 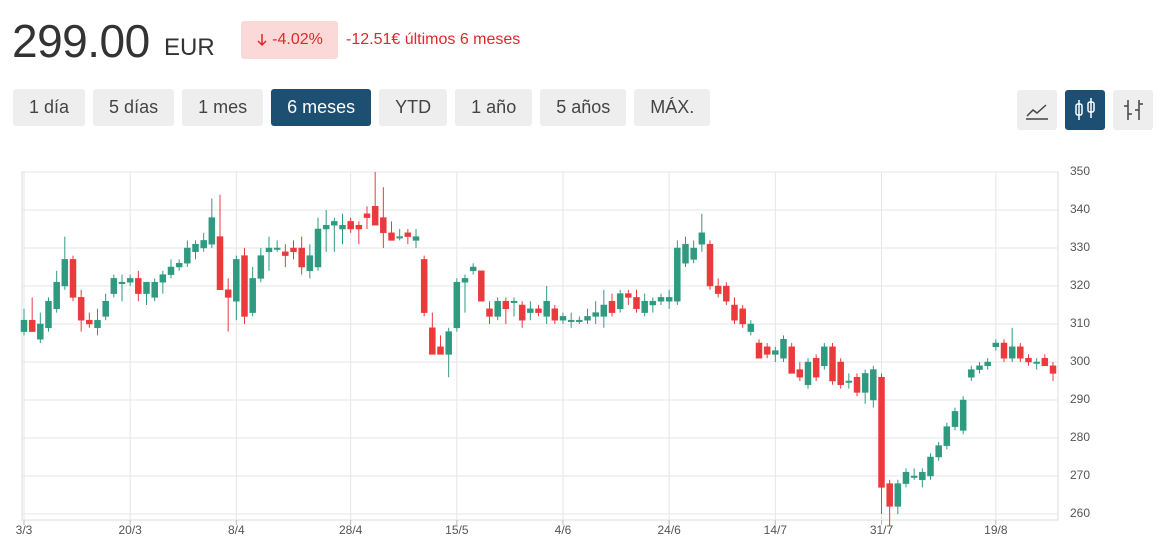 I want to click on x-tick-label: 31/7, so click(x=882, y=530).